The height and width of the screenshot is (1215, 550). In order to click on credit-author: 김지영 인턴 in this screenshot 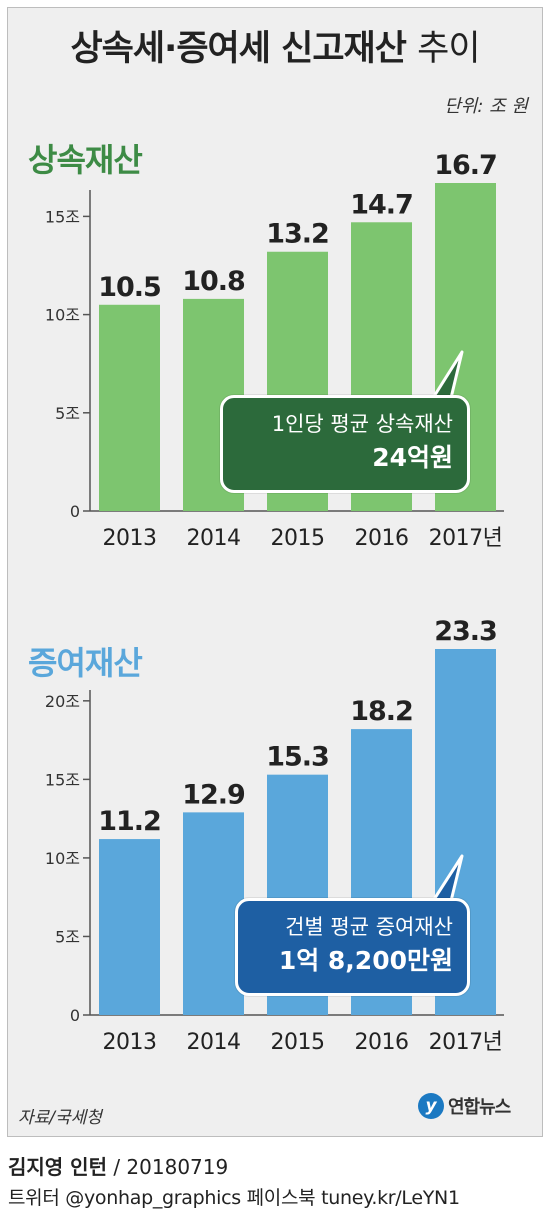, I will do `click(57, 1167)`.